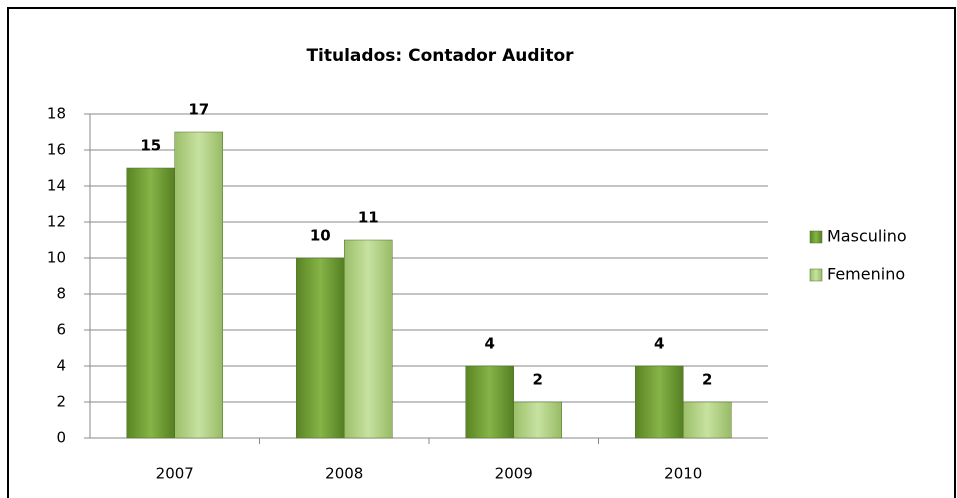 This screenshot has height=498, width=957. I want to click on y-tick-label: 12, so click(56, 222).